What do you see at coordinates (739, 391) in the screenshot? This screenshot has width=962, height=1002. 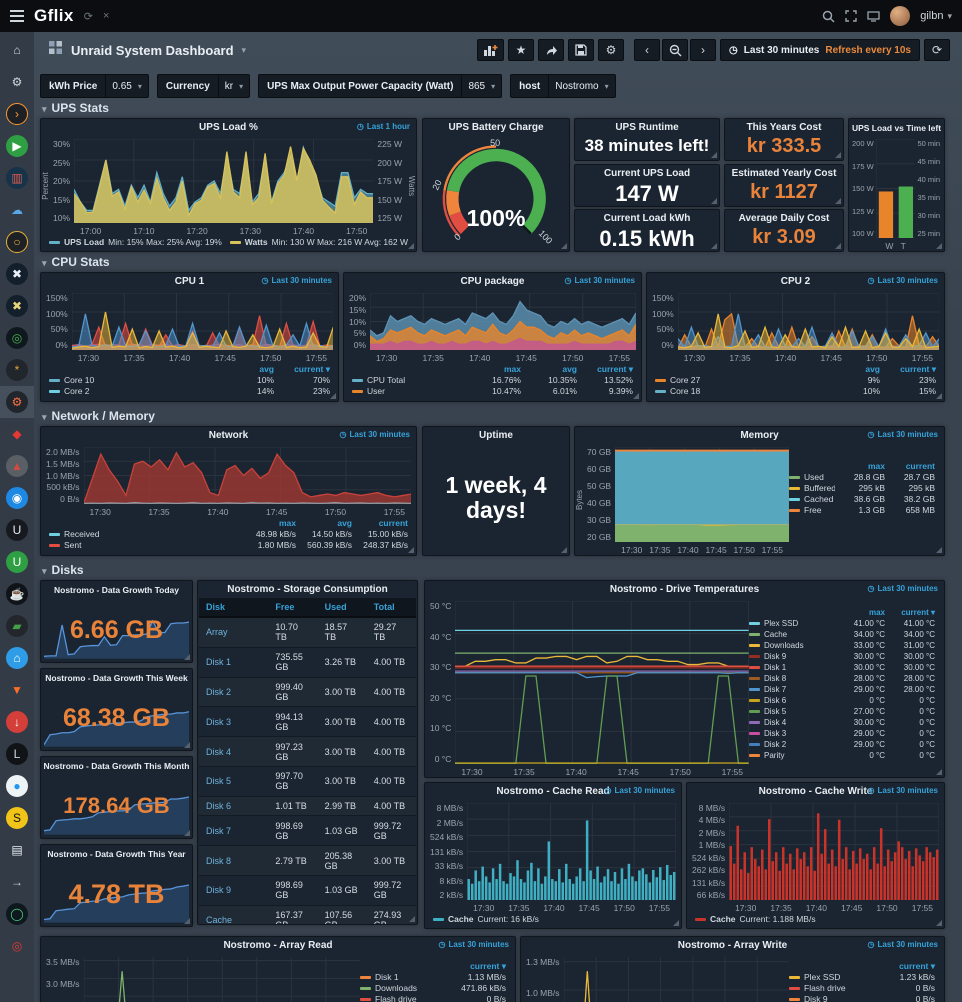 I see `legend-series-name: Core 18` at bounding box center [739, 391].